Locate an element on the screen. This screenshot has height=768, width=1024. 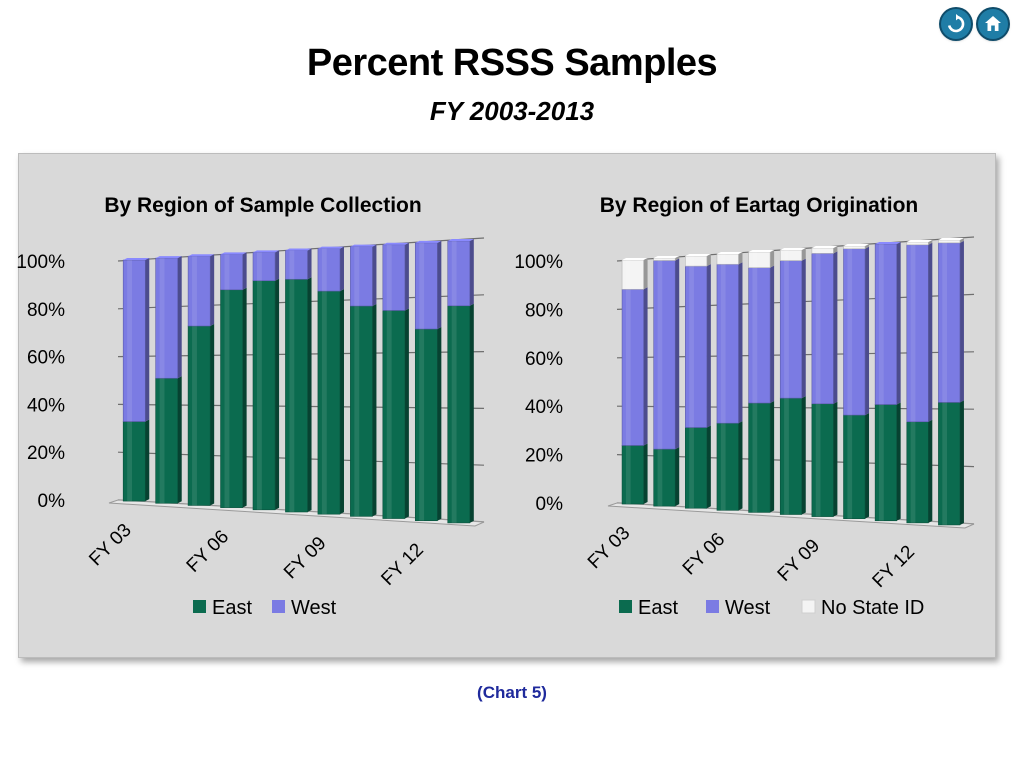
home-button is located at coordinates (993, 24).